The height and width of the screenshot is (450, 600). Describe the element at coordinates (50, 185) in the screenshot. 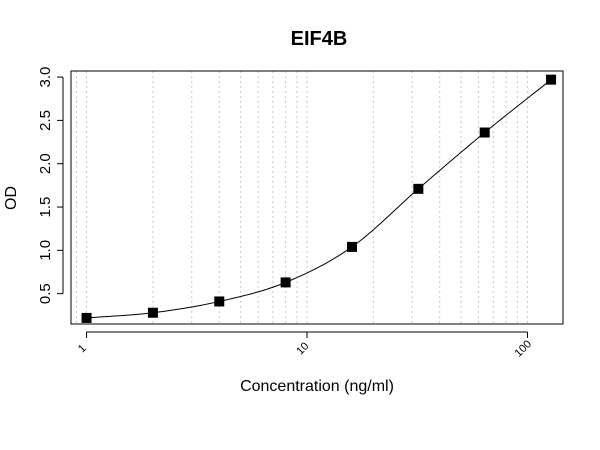

I see `y-axis: 0.5 1.0 1.5 2.0 2.5 3.0` at that location.